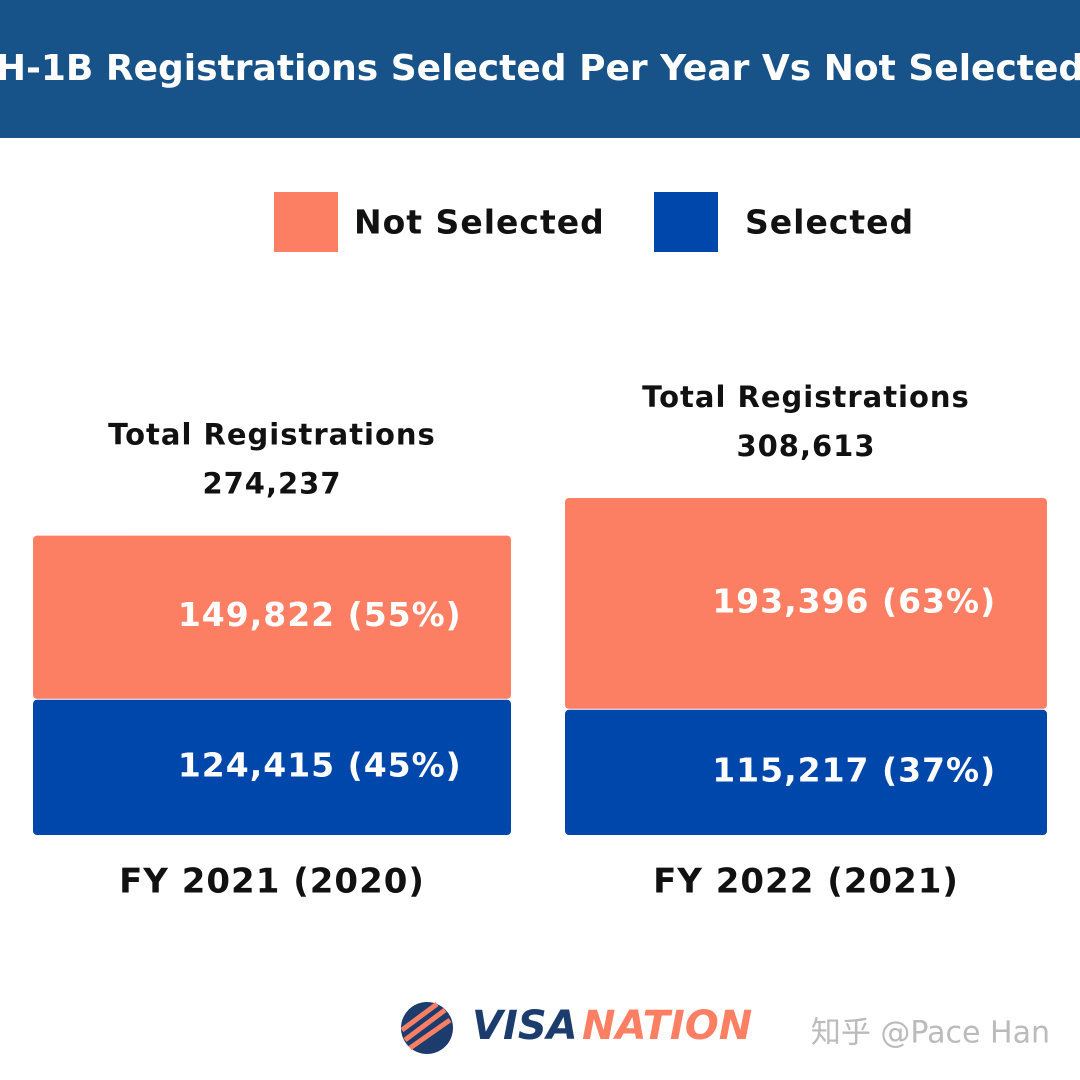 Image resolution: width=1080 pixels, height=1080 pixels. I want to click on title-band, so click(540, 69).